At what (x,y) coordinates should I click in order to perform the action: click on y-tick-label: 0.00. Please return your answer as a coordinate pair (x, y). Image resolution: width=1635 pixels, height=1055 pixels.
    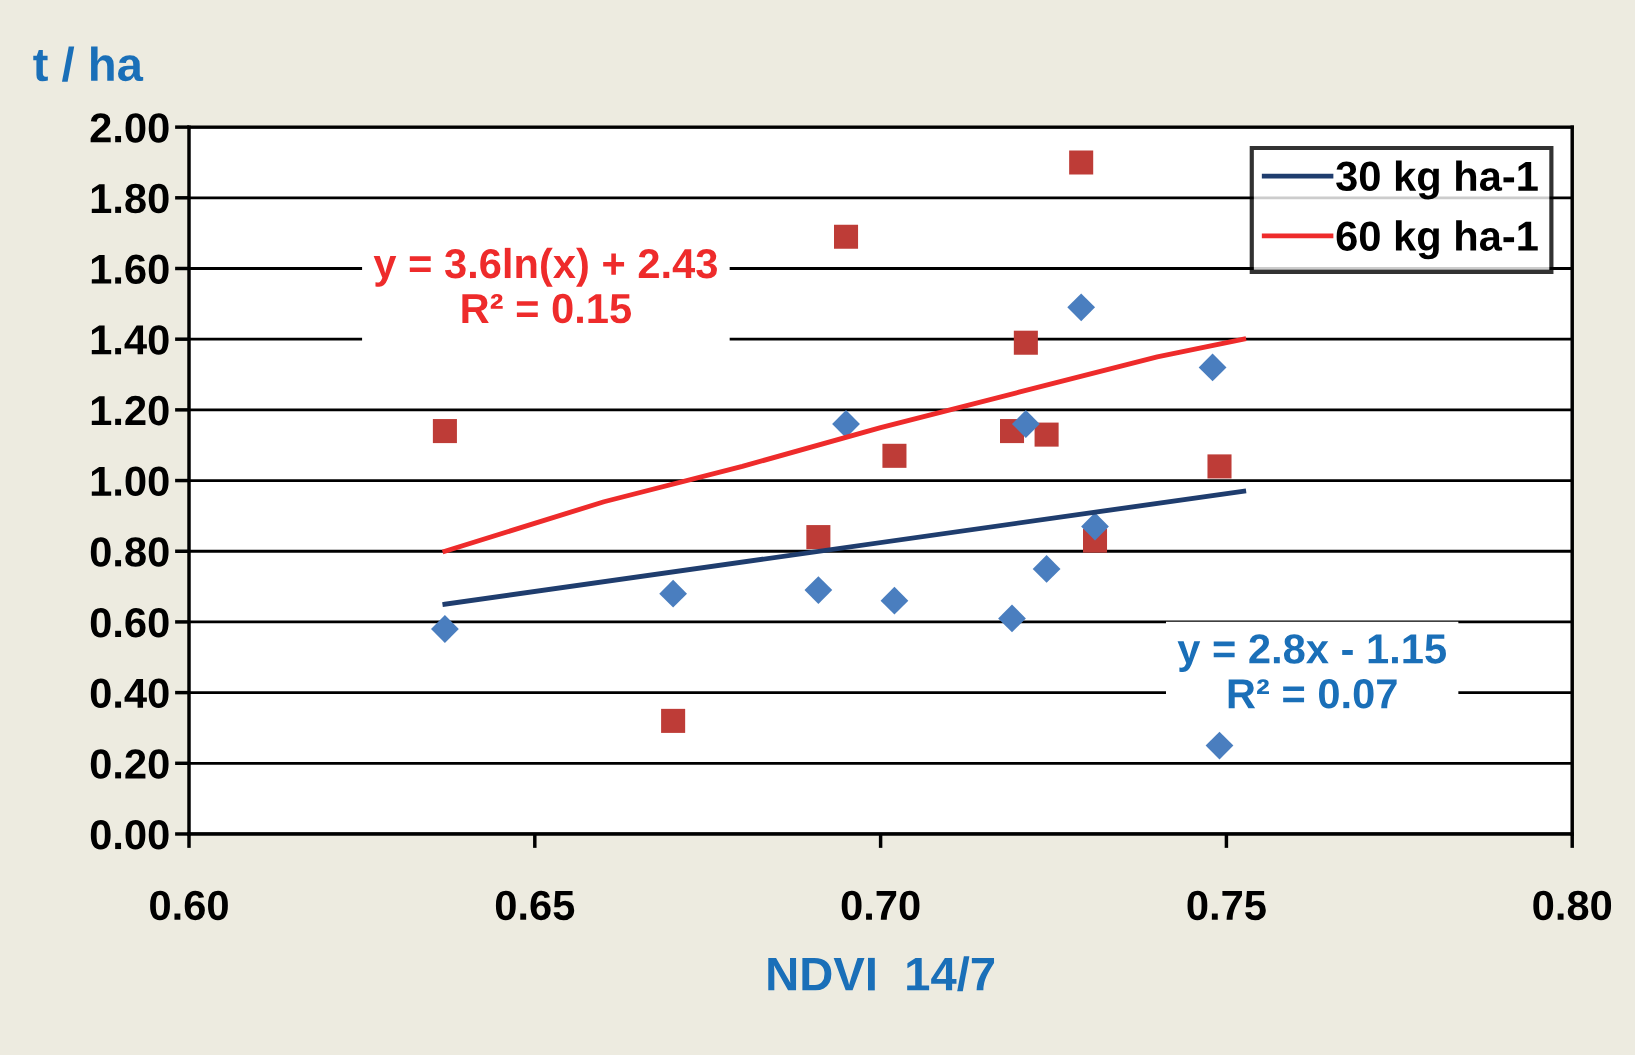
    Looking at the image, I should click on (129, 834).